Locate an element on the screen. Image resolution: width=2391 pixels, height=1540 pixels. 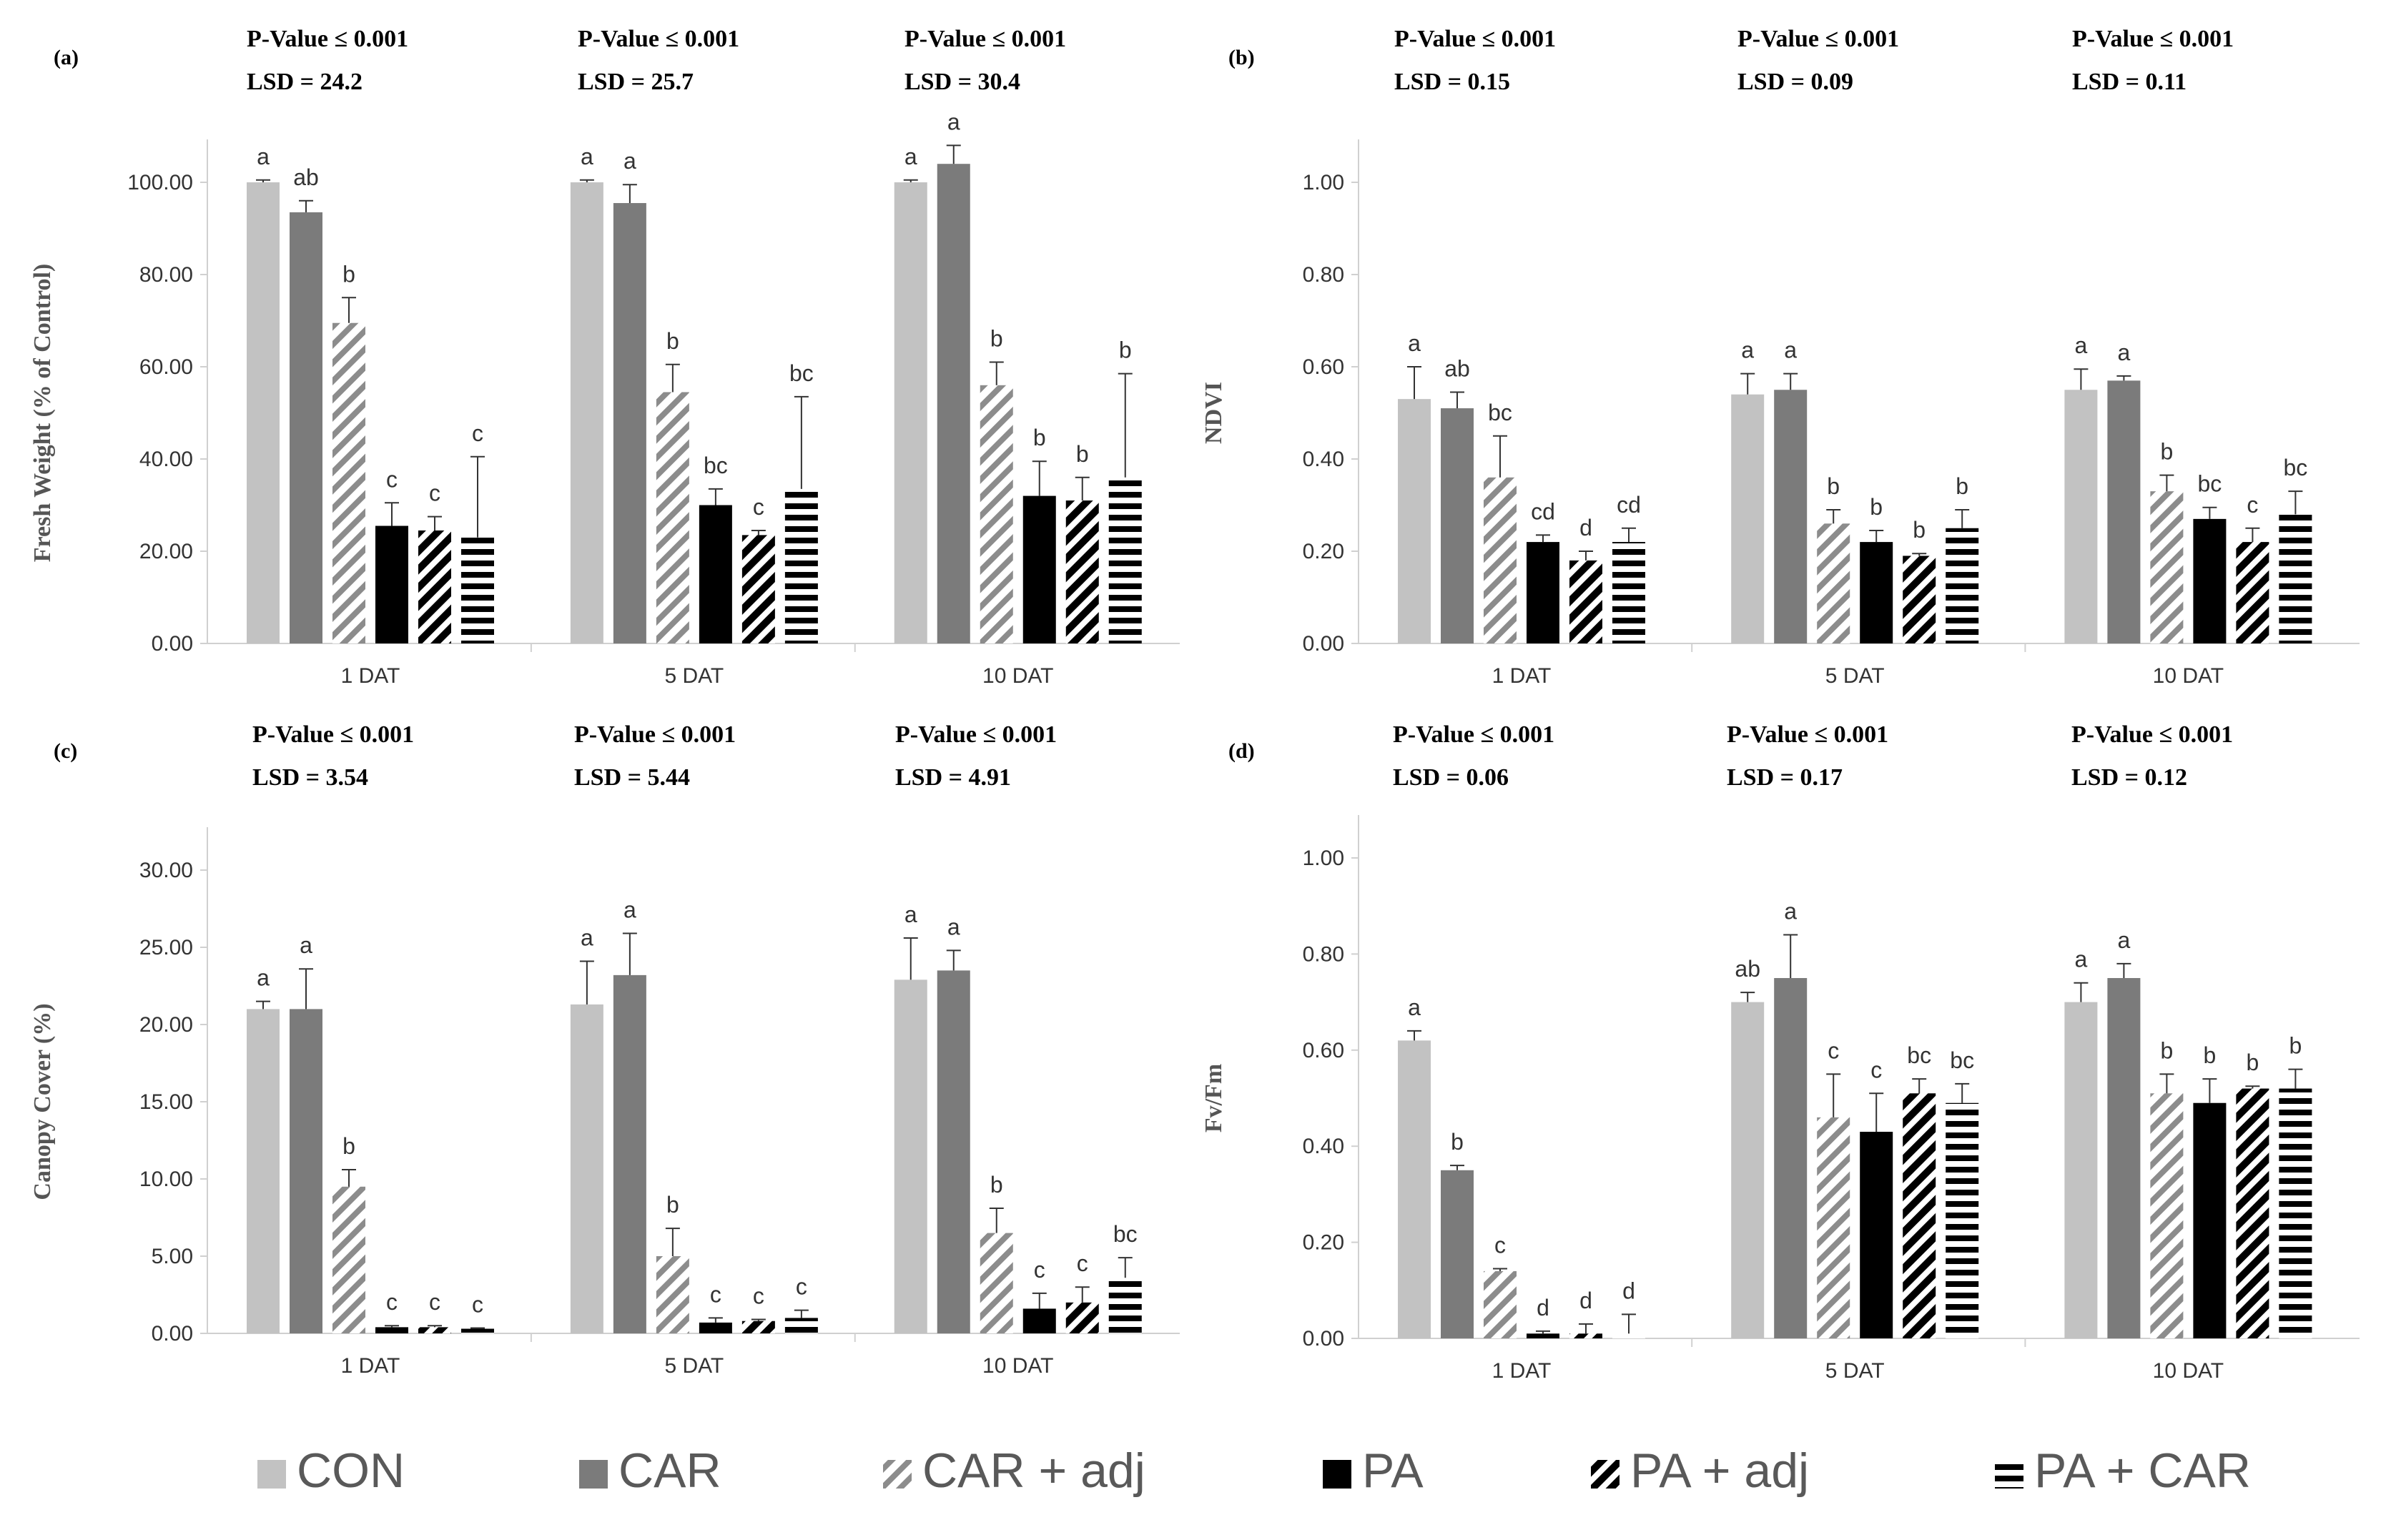
lsd-label: LSD = 25.7 is located at coordinates (636, 82).